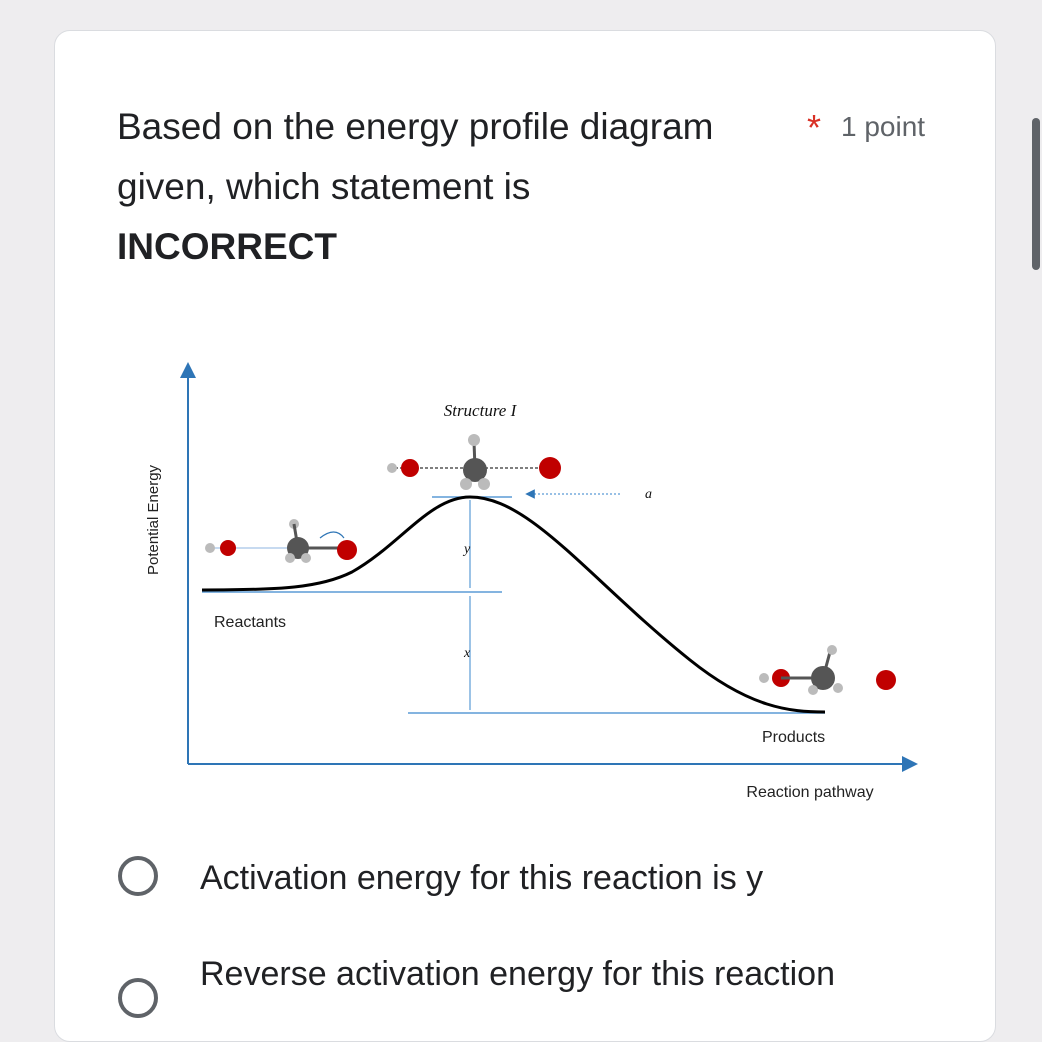 This screenshot has width=1042, height=1042. Describe the element at coordinates (883, 126) in the screenshot. I see `points-label: 1 point` at that location.